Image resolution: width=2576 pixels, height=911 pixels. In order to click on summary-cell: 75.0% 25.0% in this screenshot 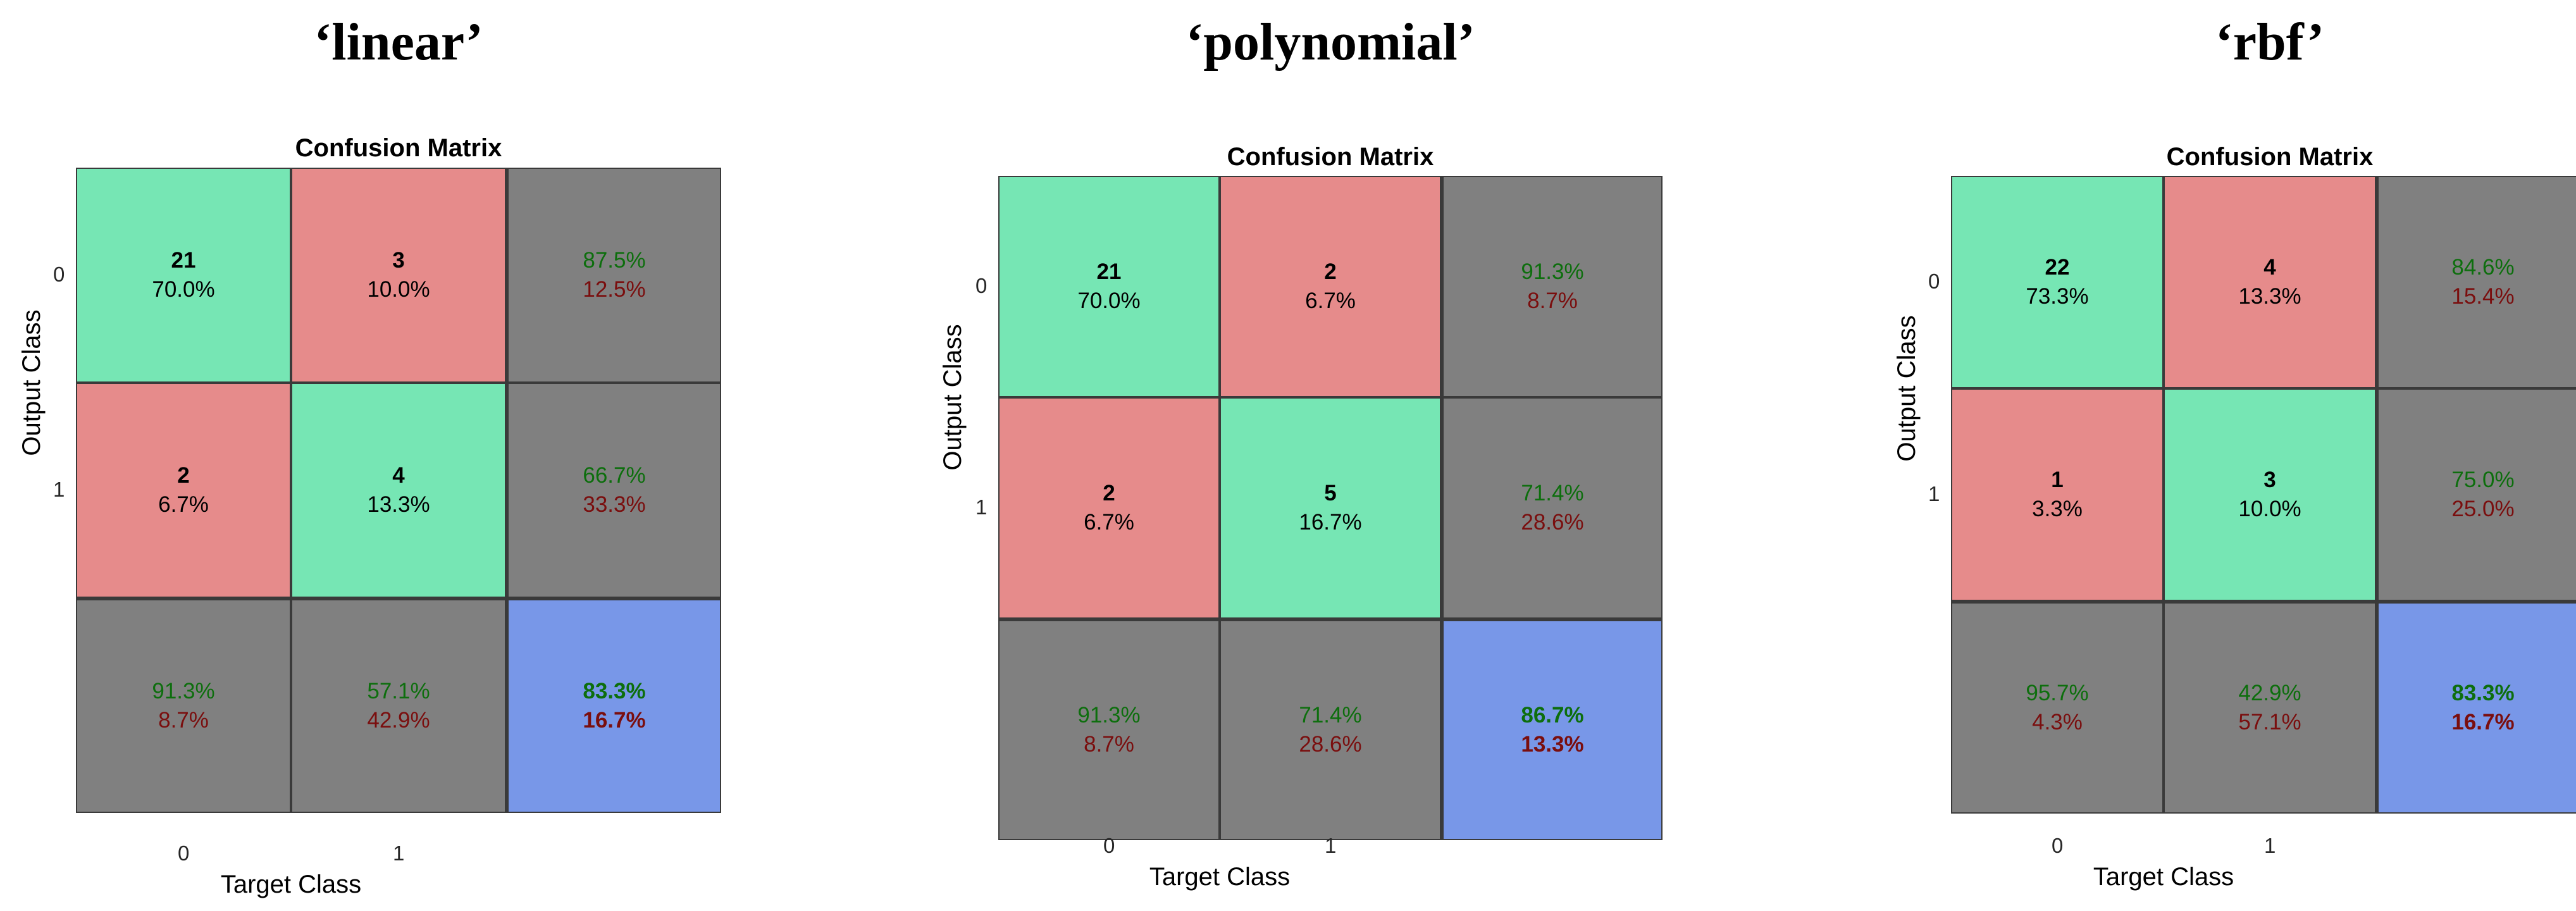, I will do `click(2476, 494)`.